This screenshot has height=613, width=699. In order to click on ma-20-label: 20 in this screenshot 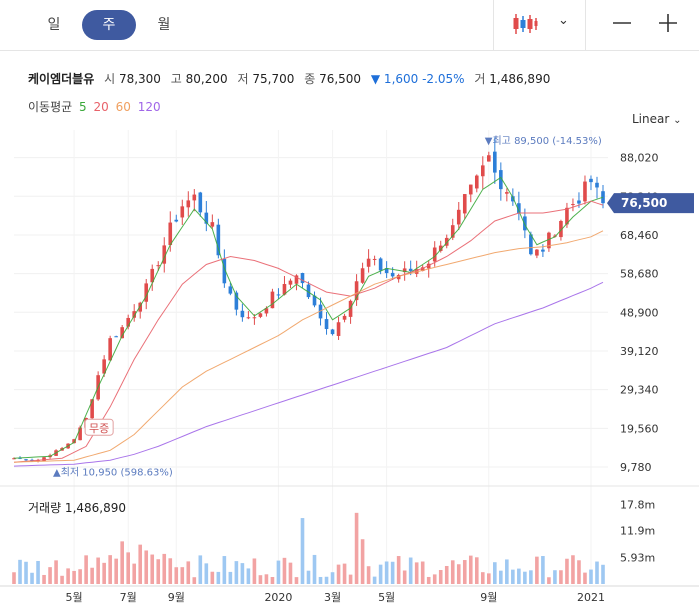, I will do `click(101, 107)`.